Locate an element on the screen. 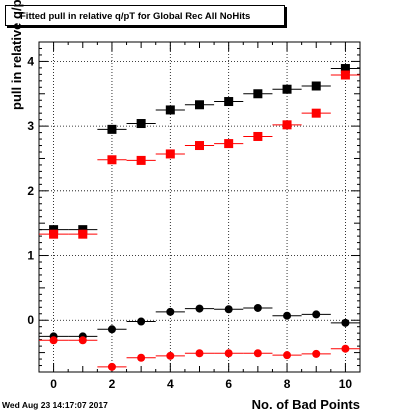 The image size is (400, 414). y-tick-label: 4 is located at coordinates (30, 61).